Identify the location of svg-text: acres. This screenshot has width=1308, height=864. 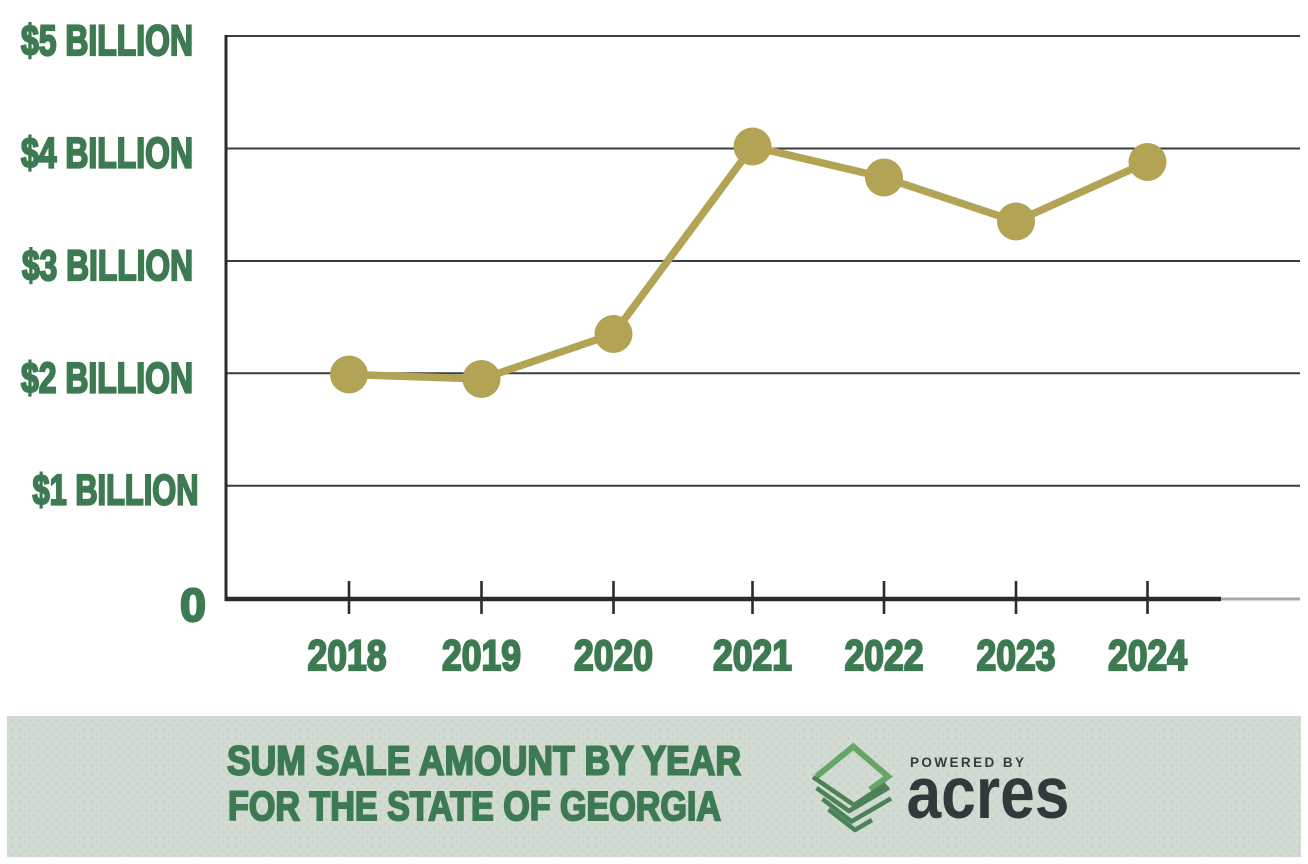
(988, 793).